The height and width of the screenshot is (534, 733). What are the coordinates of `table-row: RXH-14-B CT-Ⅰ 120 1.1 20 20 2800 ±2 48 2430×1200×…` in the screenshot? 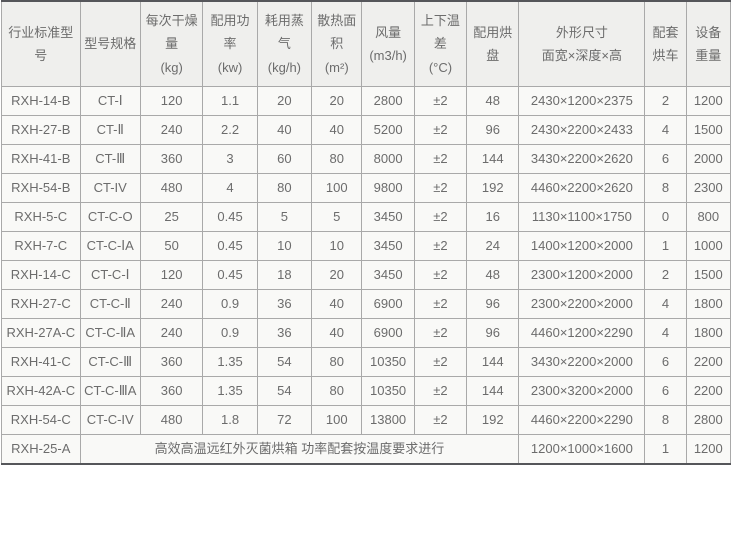 It's located at (366, 101).